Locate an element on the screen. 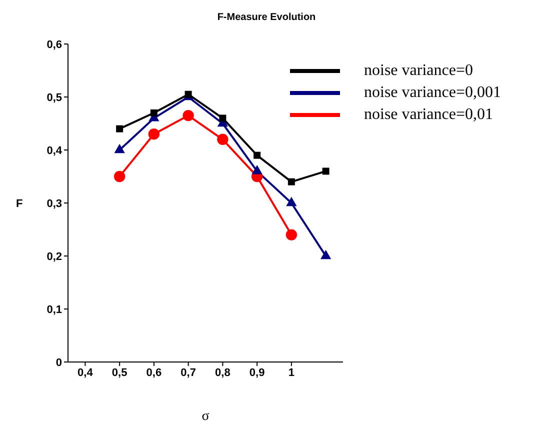 Image resolution: width=533 pixels, height=441 pixels. x-tick-label: 0,7 is located at coordinates (188, 372).